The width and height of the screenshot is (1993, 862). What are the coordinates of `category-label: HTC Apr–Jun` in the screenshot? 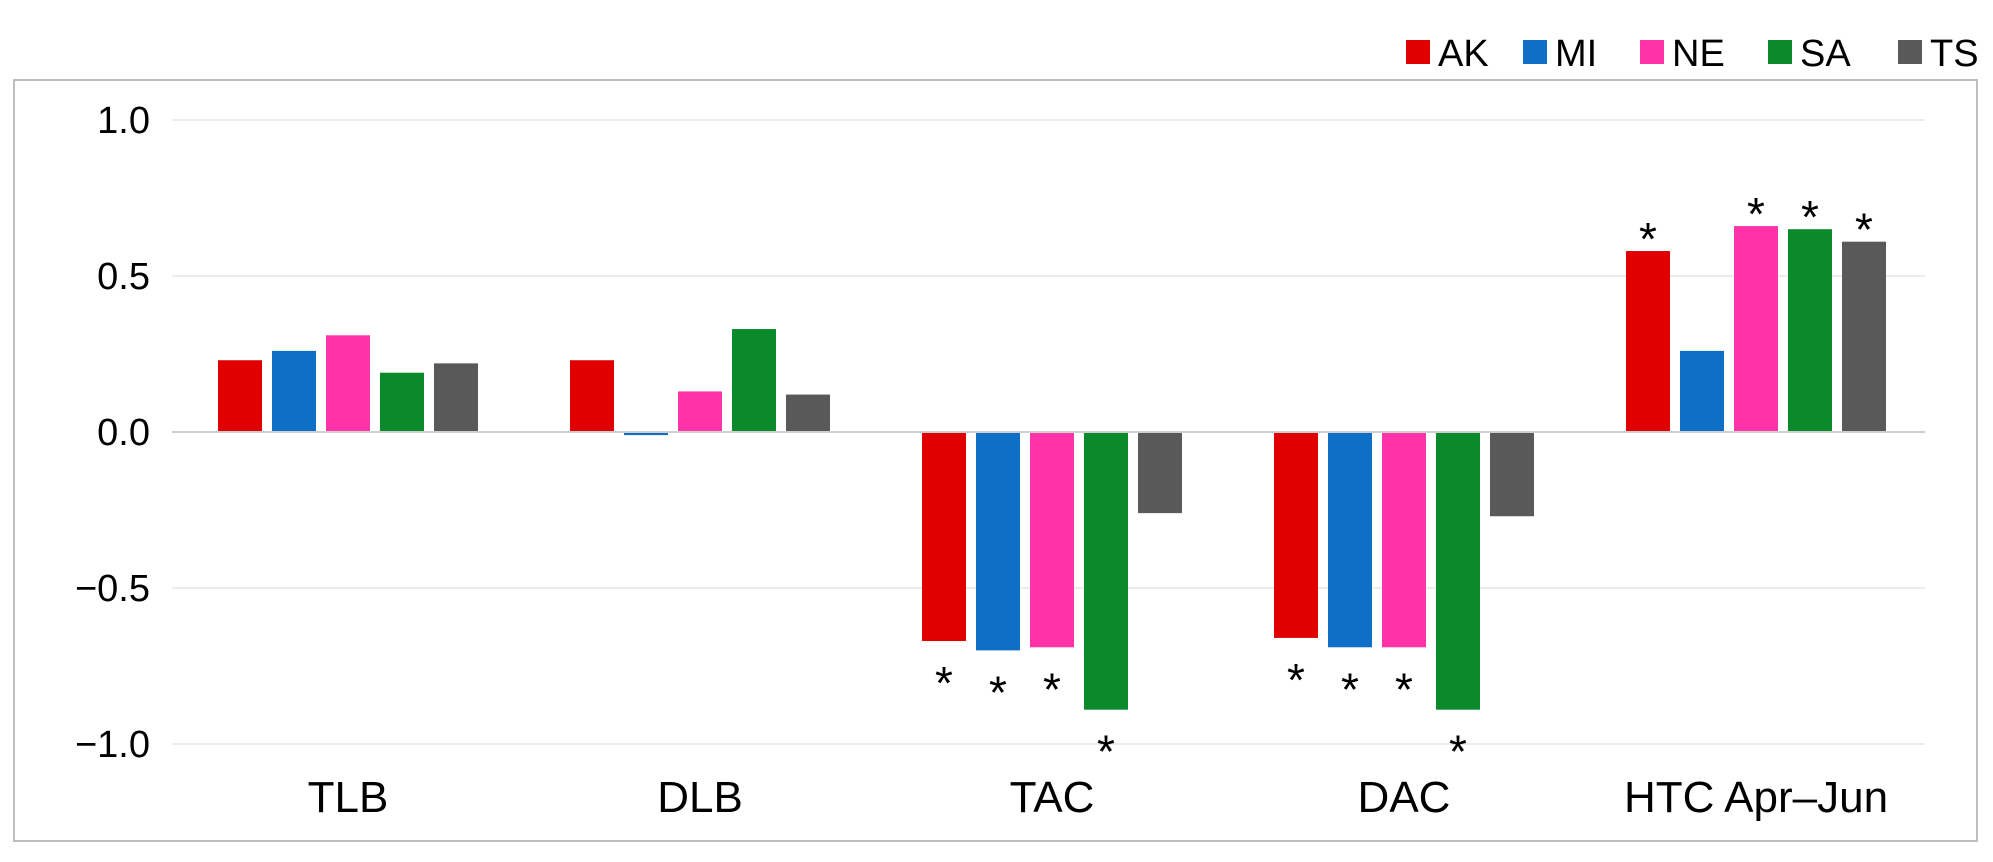 It's located at (1756, 797).